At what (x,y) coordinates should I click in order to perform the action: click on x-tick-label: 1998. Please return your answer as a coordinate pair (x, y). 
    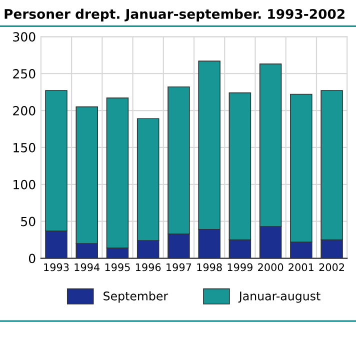
    Looking at the image, I should click on (209, 267).